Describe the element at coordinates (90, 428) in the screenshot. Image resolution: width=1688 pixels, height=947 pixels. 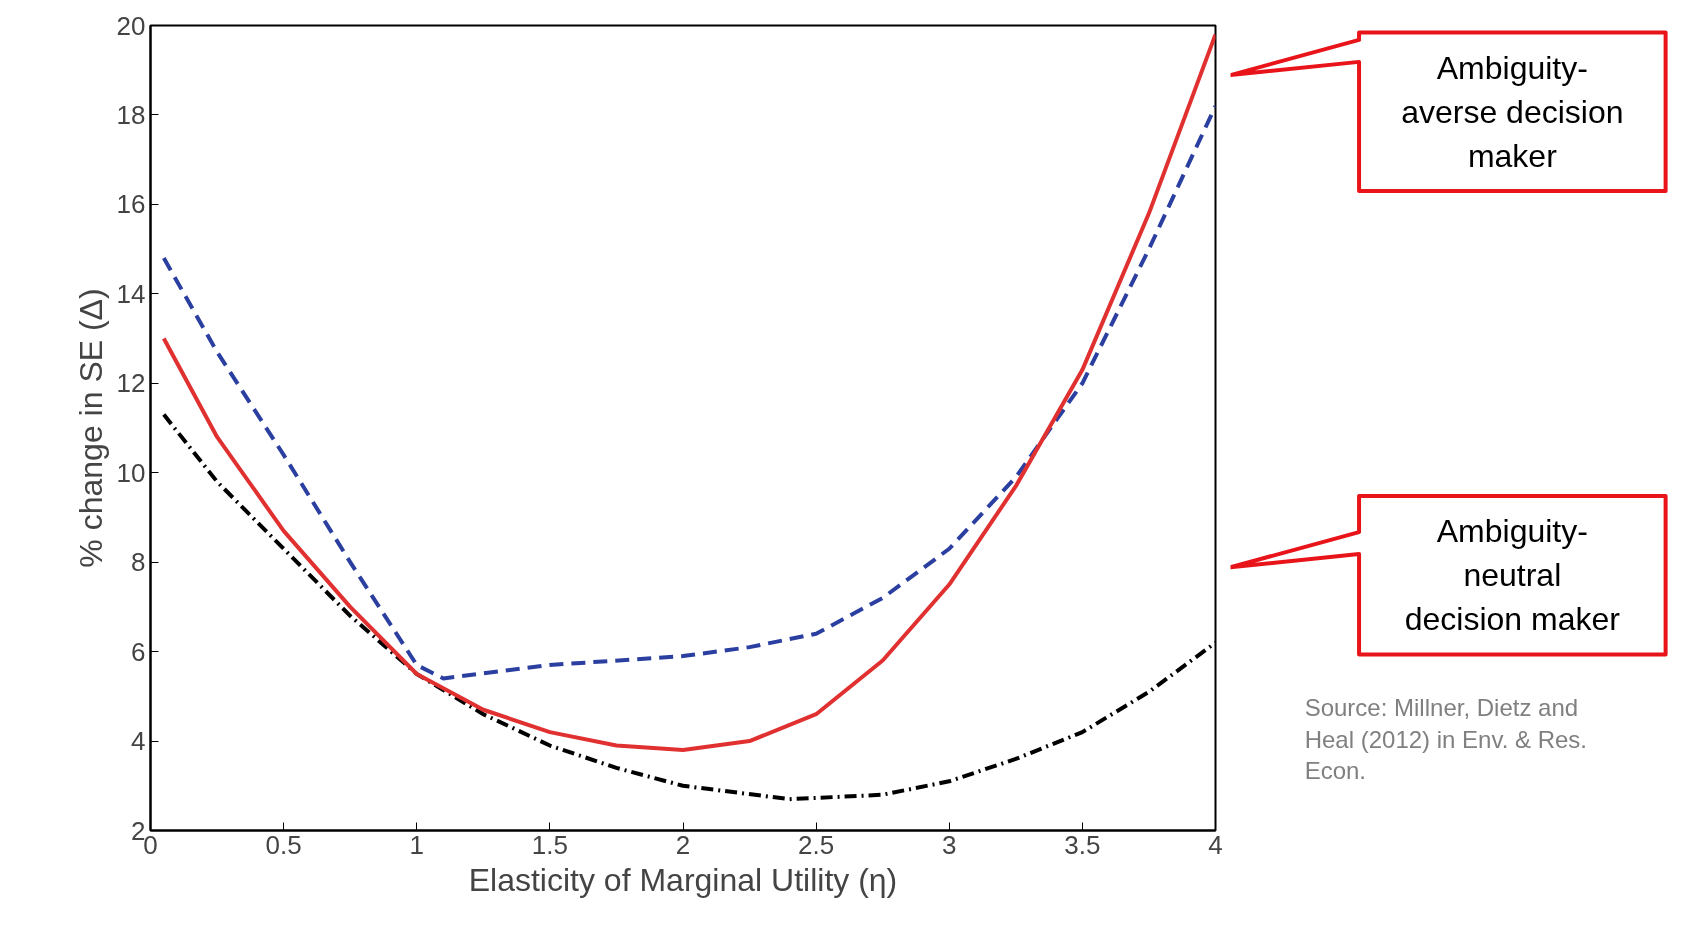
I see `y-axis-title: % change in SE (Δ)` at that location.